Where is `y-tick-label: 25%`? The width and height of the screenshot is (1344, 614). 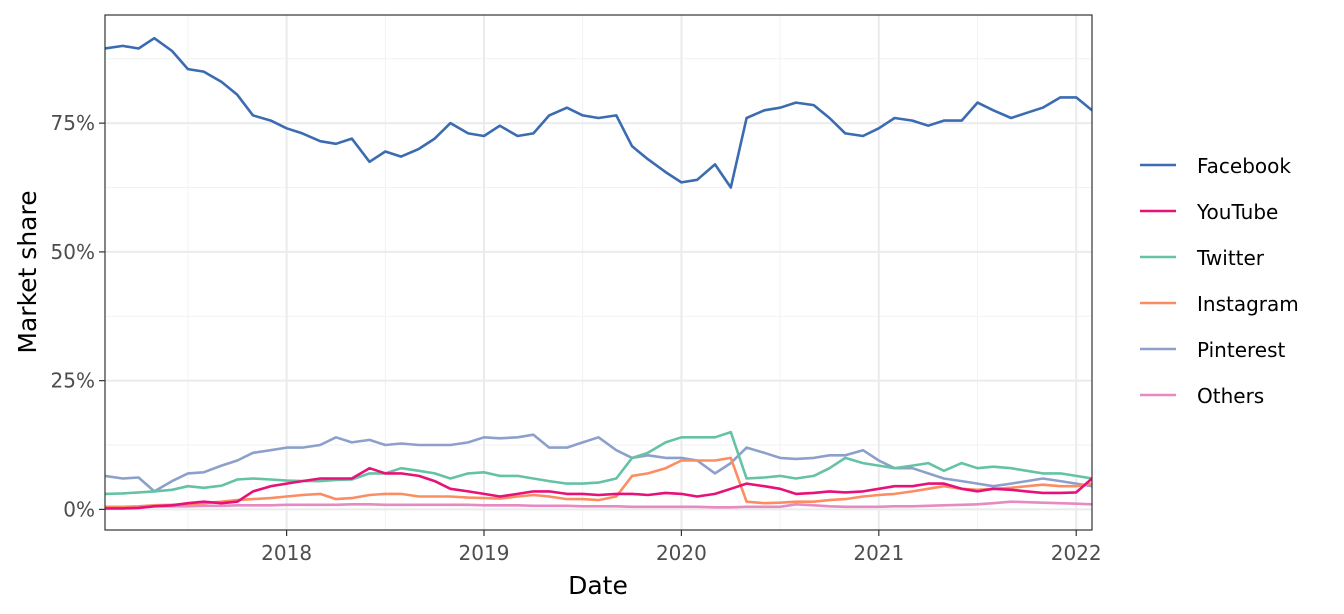
y-tick-label: 25% is located at coordinates (73, 381).